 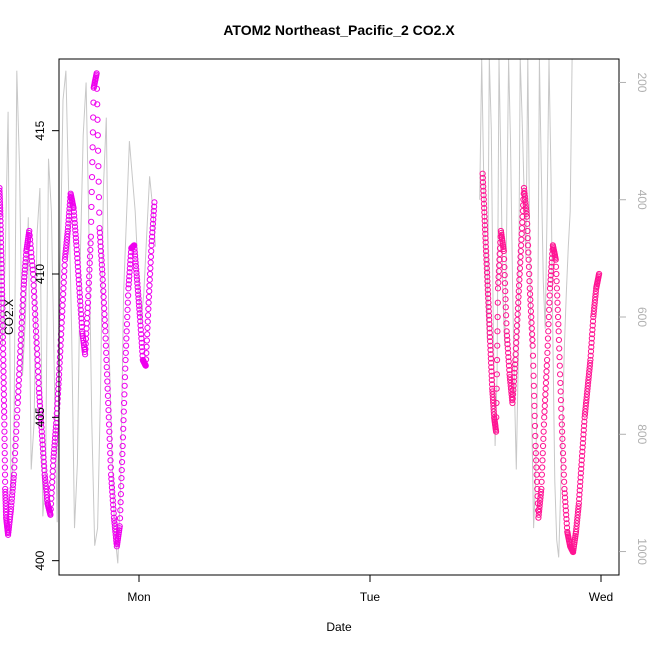 What do you see at coordinates (40, 560) in the screenshot?
I see `y-tick-label: 400` at bounding box center [40, 560].